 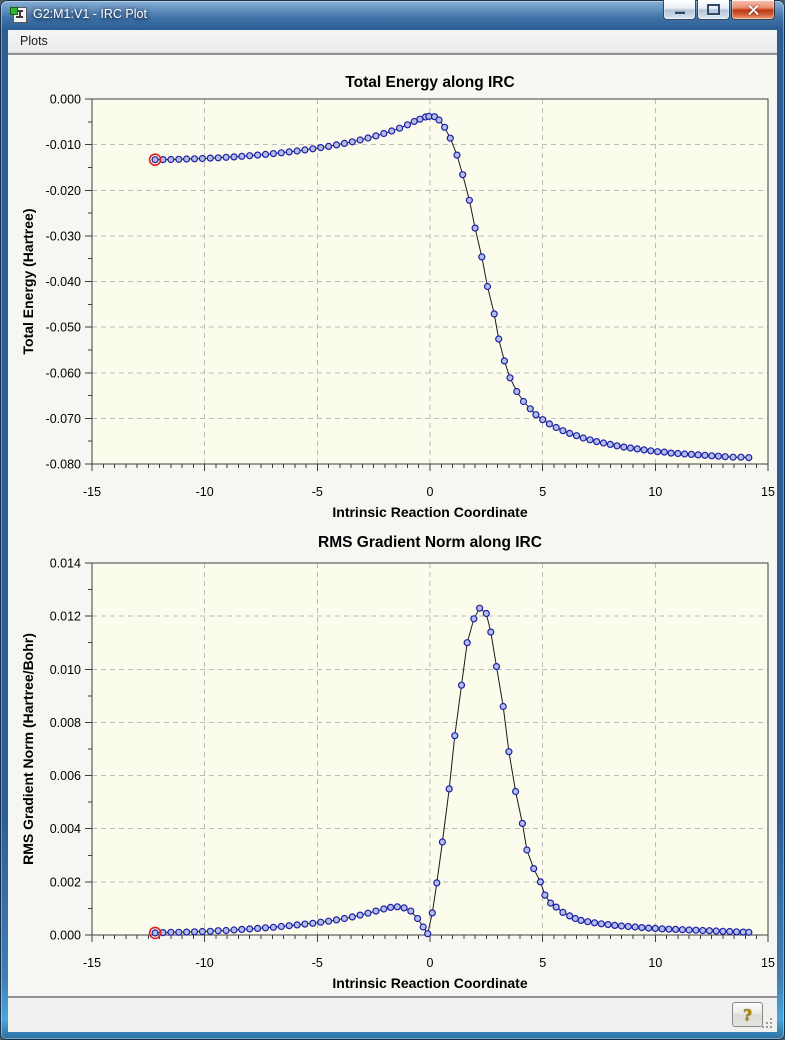 What do you see at coordinates (753, 10) in the screenshot?
I see `close-button` at bounding box center [753, 10].